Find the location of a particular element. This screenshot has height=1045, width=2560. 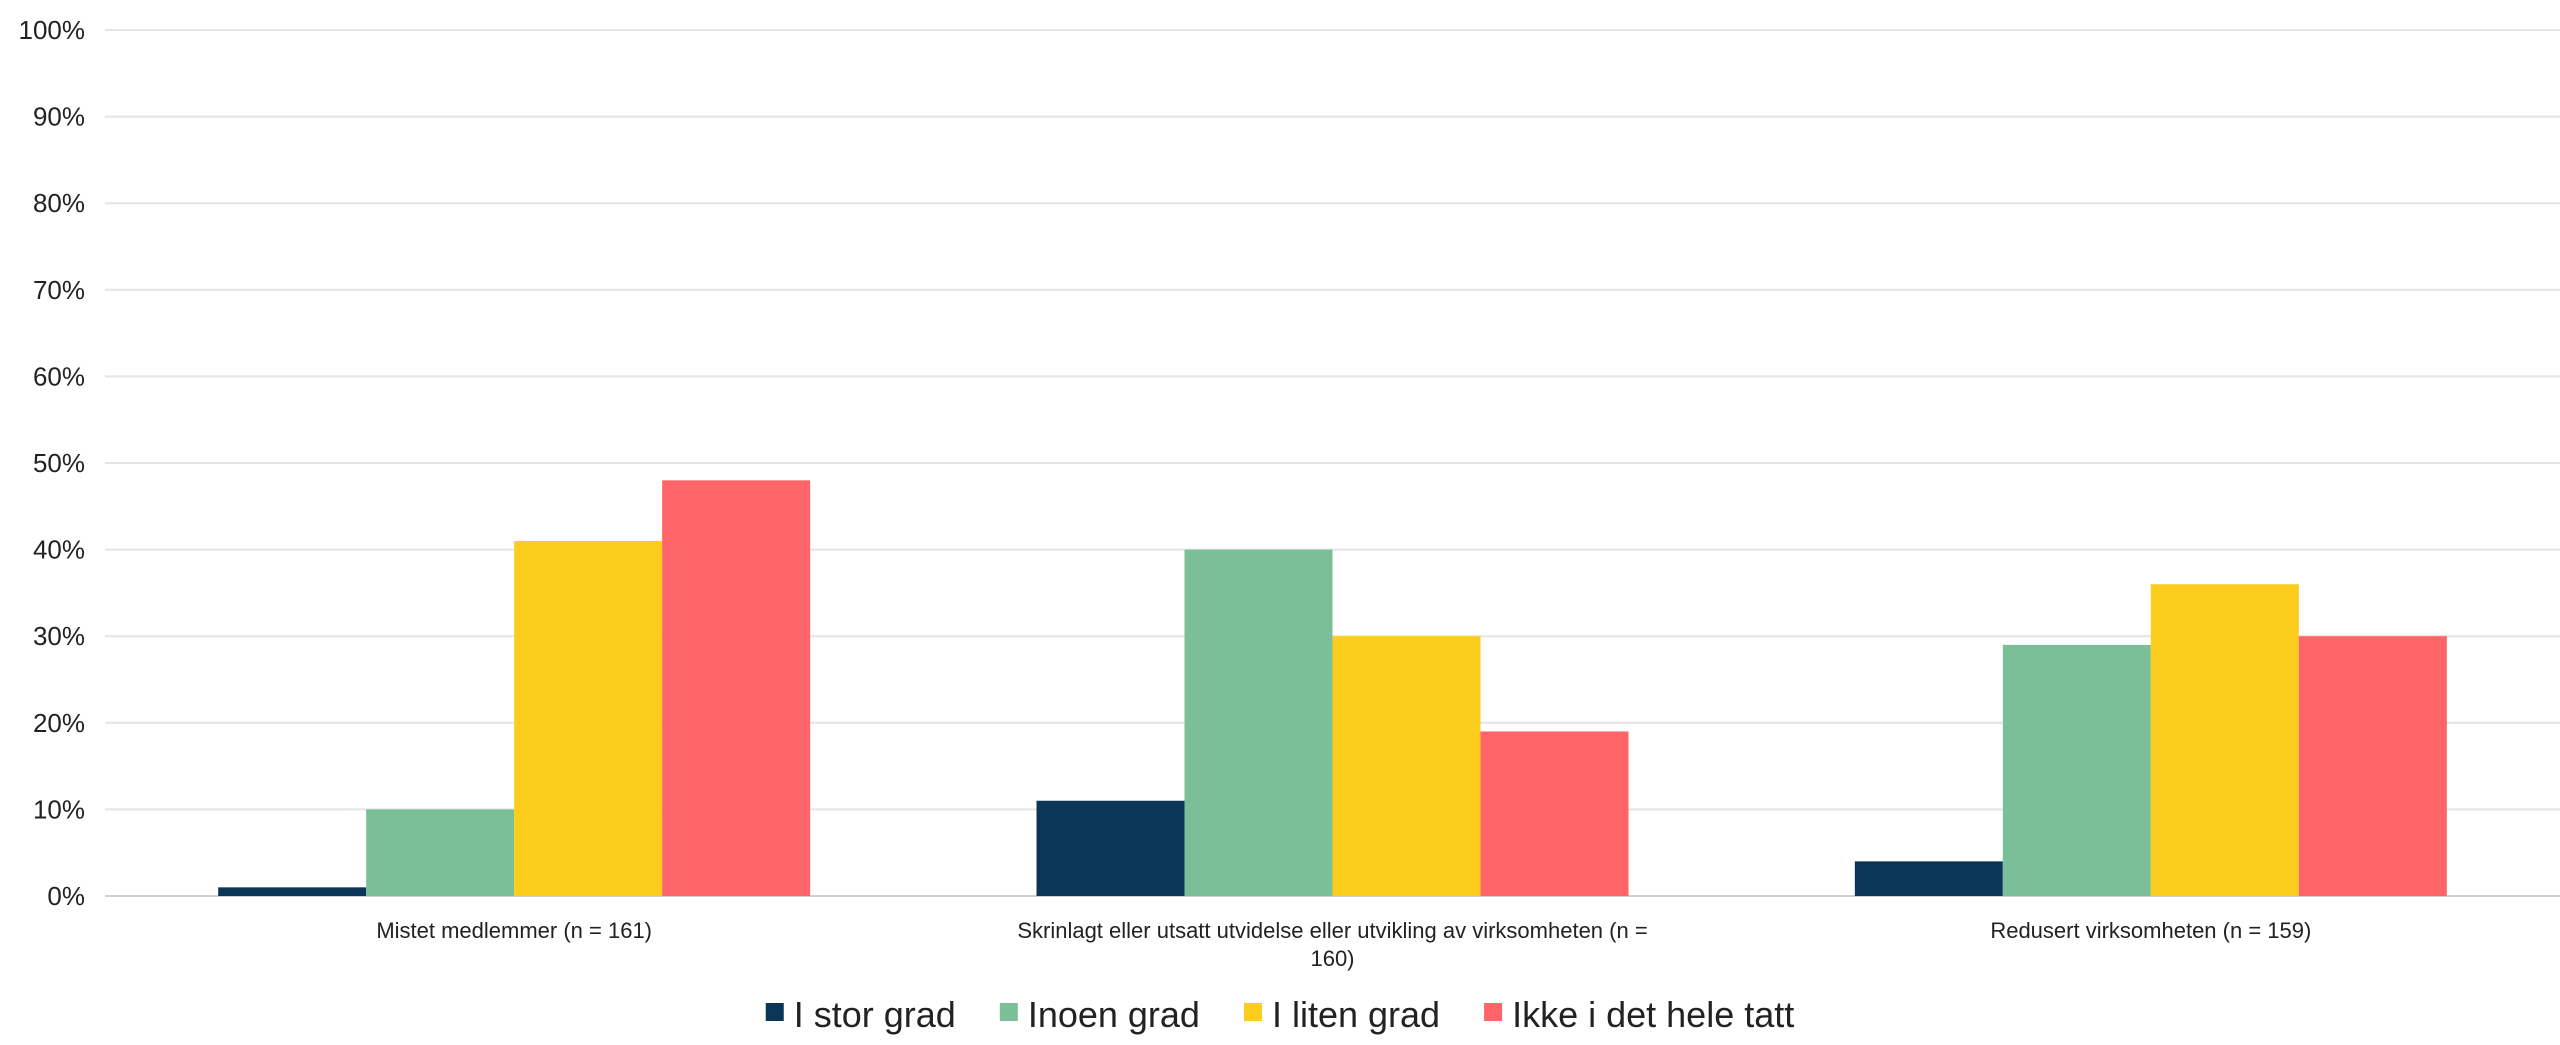

legend-label: Inoen grad is located at coordinates (1114, 1014).